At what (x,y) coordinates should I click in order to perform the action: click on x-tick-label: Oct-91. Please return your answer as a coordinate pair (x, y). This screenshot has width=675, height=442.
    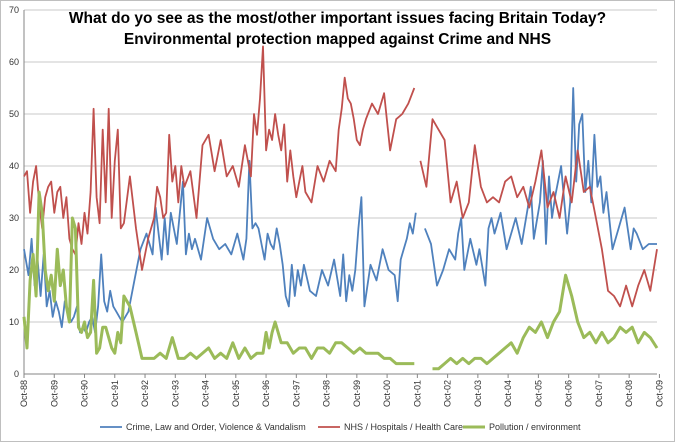
    Looking at the image, I should click on (115, 393).